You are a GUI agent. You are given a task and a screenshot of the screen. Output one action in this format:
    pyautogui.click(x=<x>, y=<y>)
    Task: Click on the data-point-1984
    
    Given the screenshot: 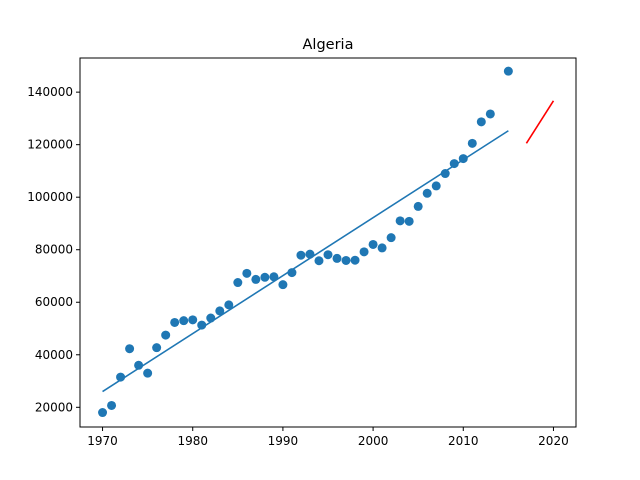 What is the action you would take?
    pyautogui.click(x=229, y=305)
    